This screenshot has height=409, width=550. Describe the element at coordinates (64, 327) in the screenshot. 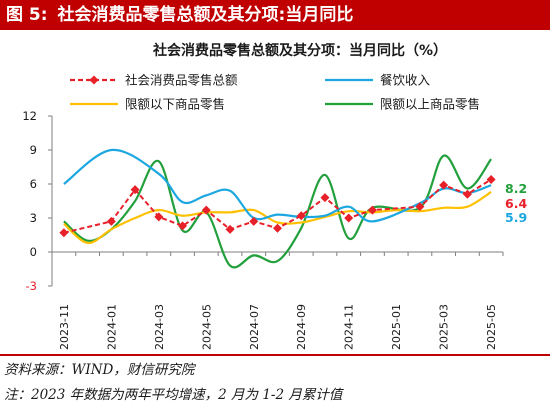

I see `x-tick-label: 2023-11` at that location.